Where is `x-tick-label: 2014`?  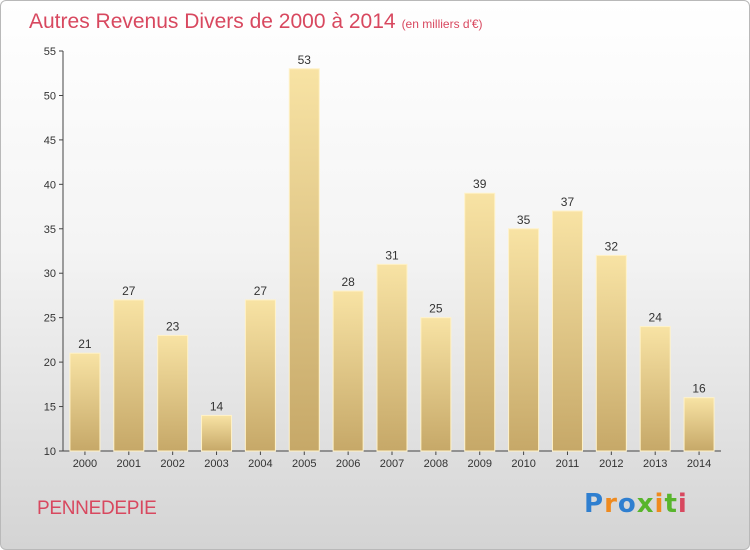
x-tick-label: 2014 is located at coordinates (699, 464).